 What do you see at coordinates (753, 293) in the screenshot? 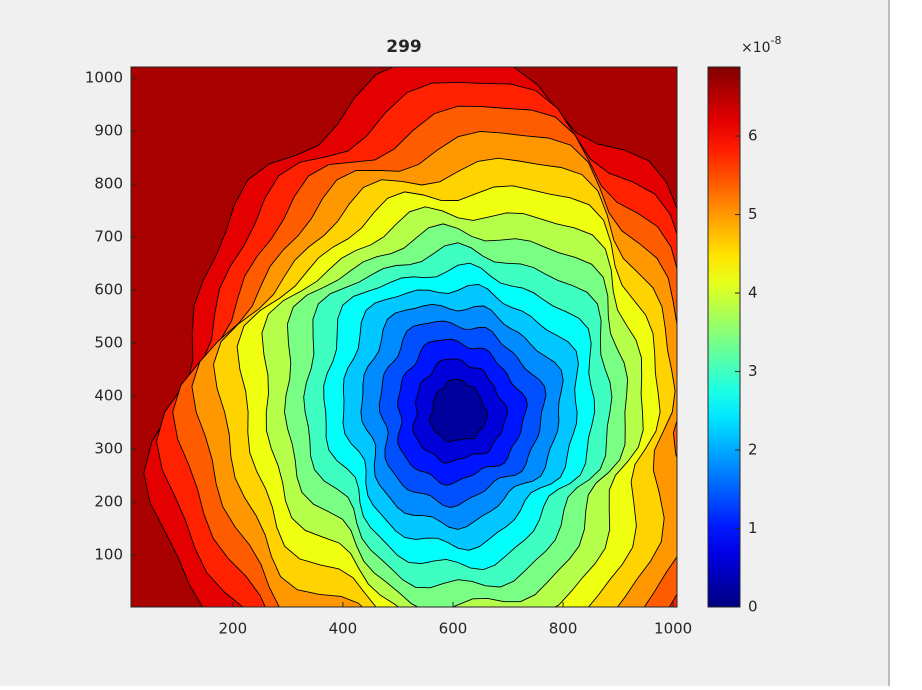
I see `colorbar-tick-label: 4` at bounding box center [753, 293].